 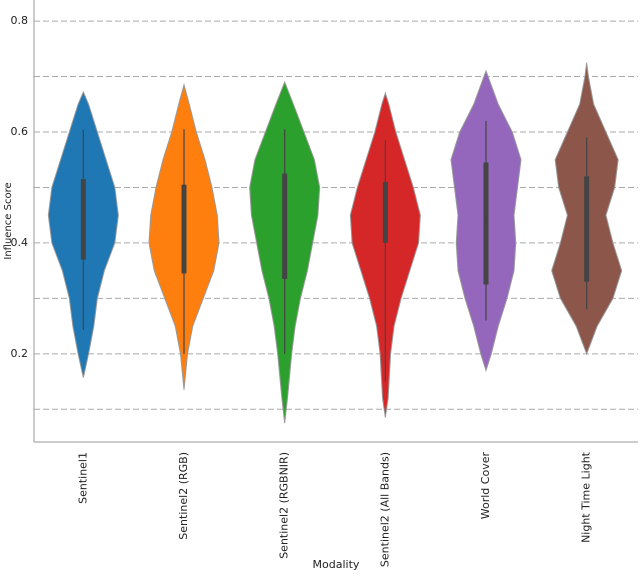 I want to click on x-tick-label: Sentinel2 (All Bands), so click(x=384, y=509).